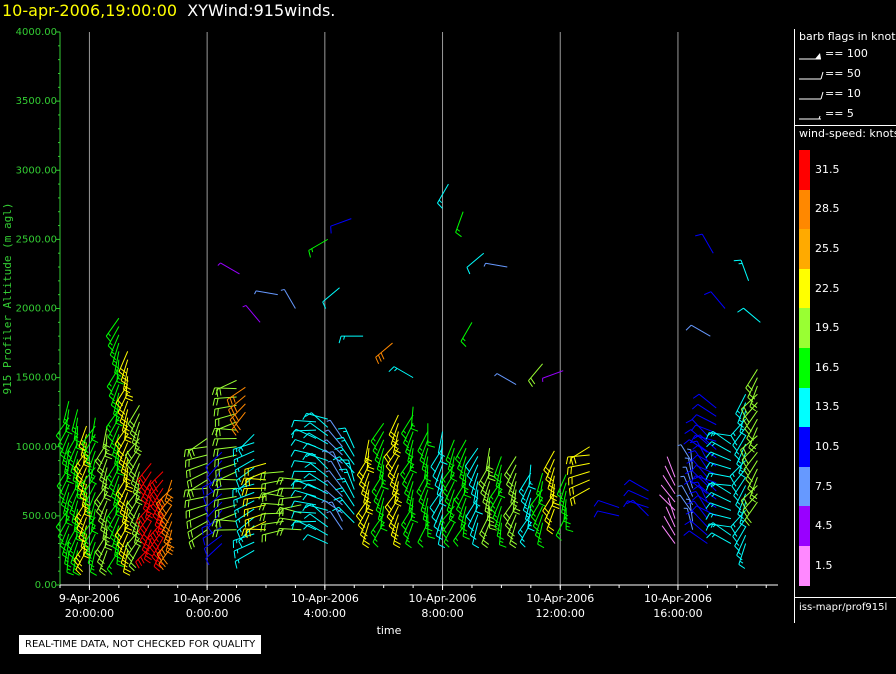  I want to click on barb-p14-1-staff, so click(237, 412).